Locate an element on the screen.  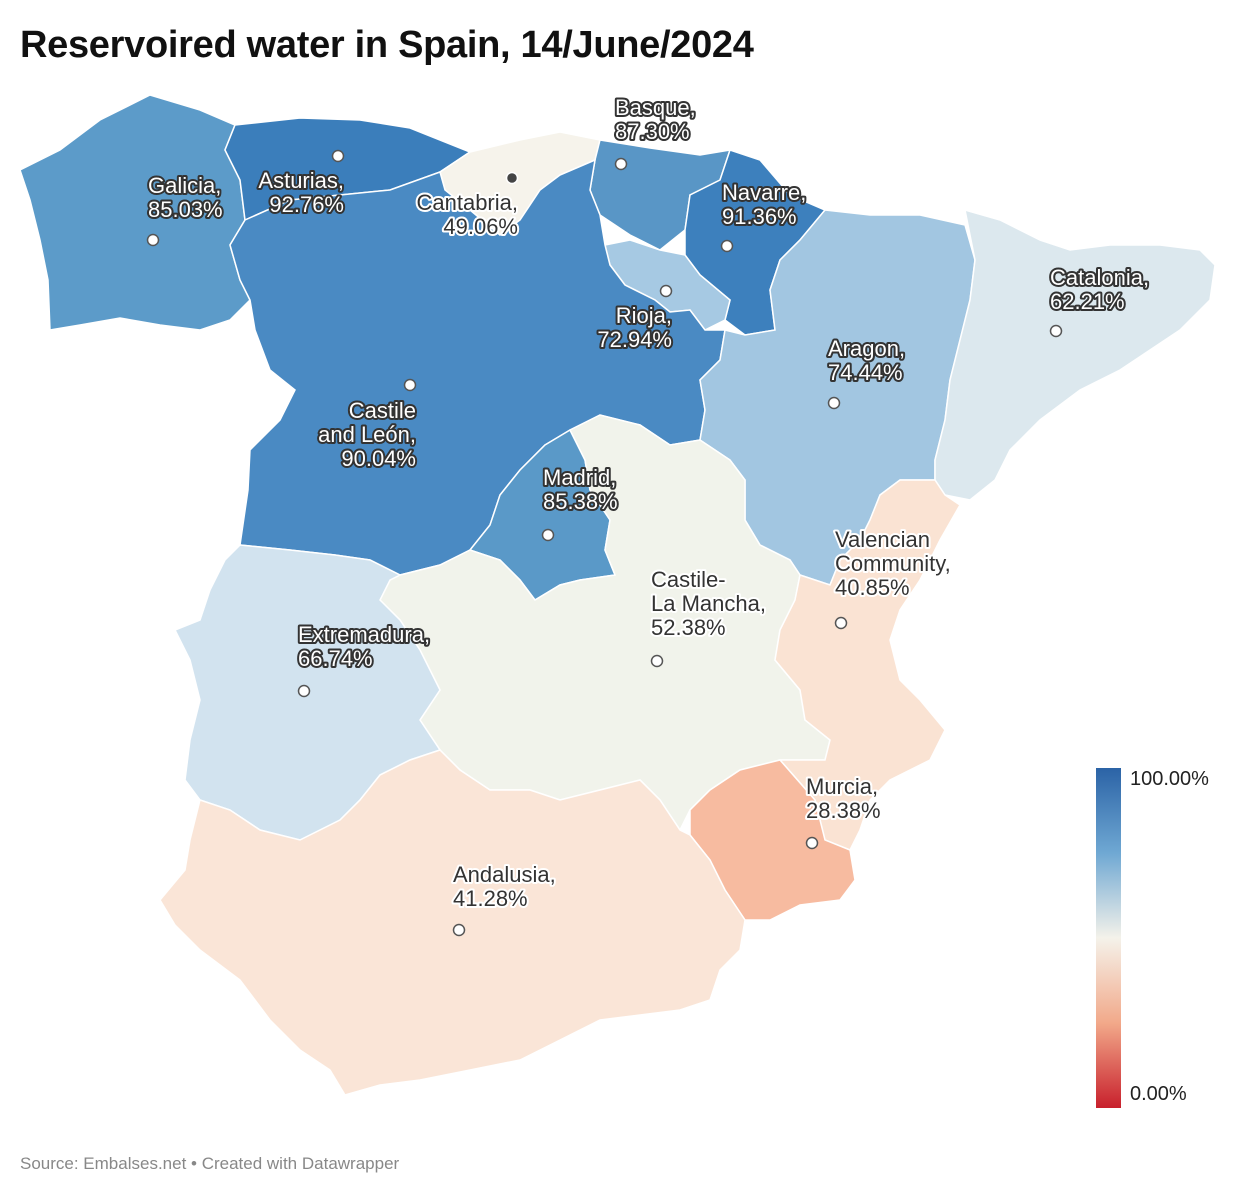
legend-gradient-bar is located at coordinates (1108, 938).